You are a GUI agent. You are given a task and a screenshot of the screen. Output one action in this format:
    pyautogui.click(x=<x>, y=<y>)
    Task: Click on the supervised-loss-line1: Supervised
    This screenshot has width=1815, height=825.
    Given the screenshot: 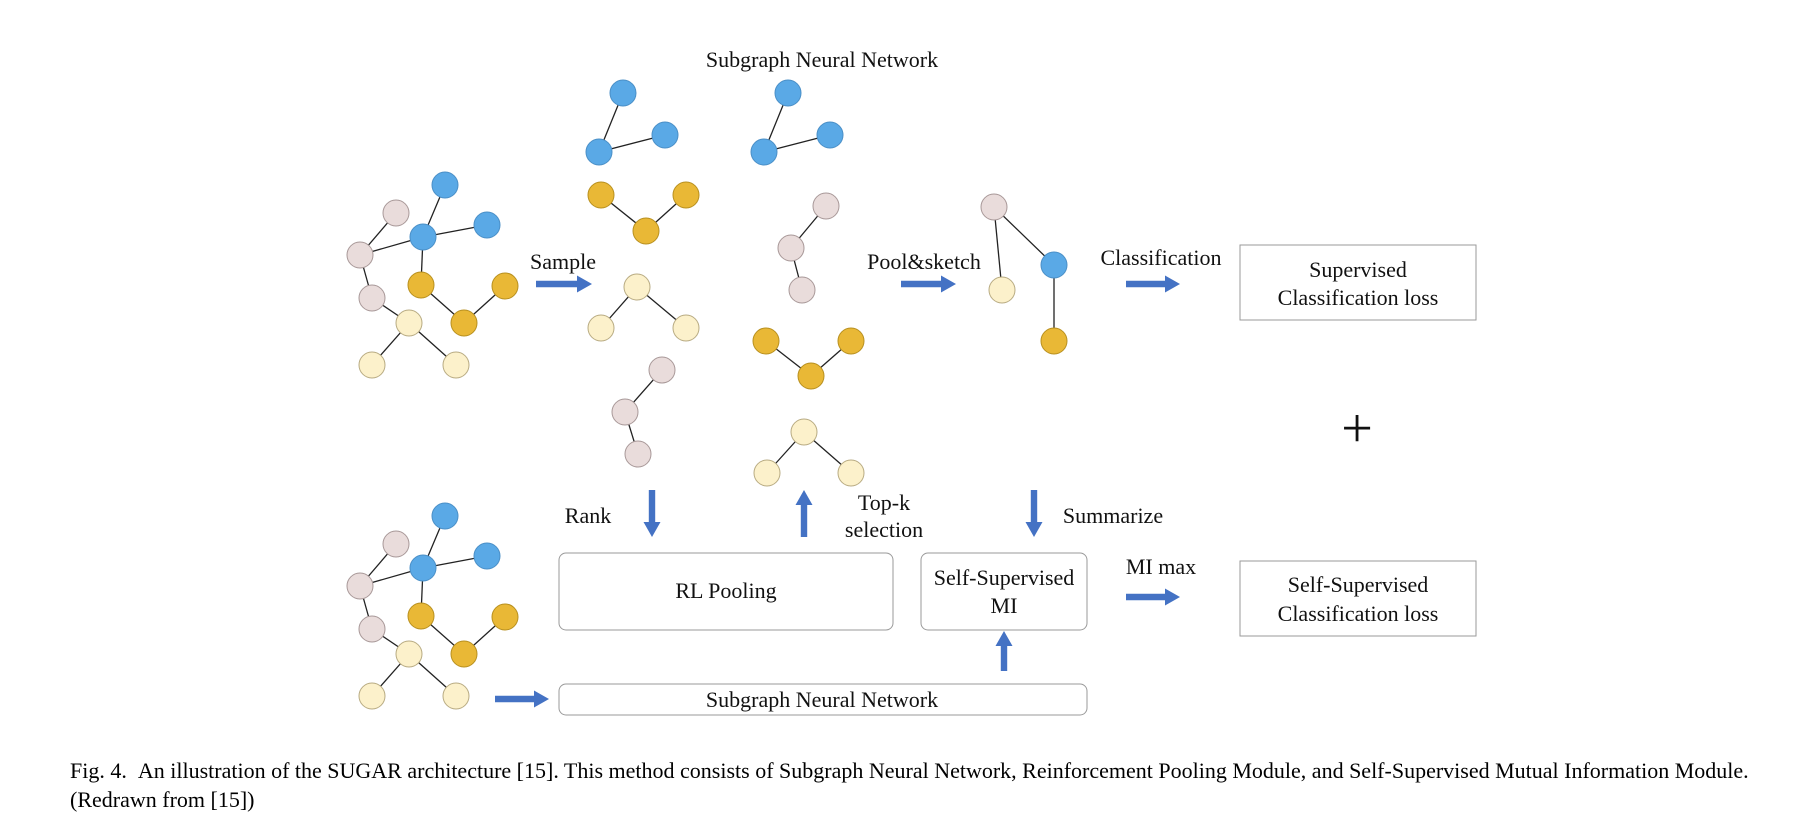 What is the action you would take?
    pyautogui.click(x=1358, y=269)
    